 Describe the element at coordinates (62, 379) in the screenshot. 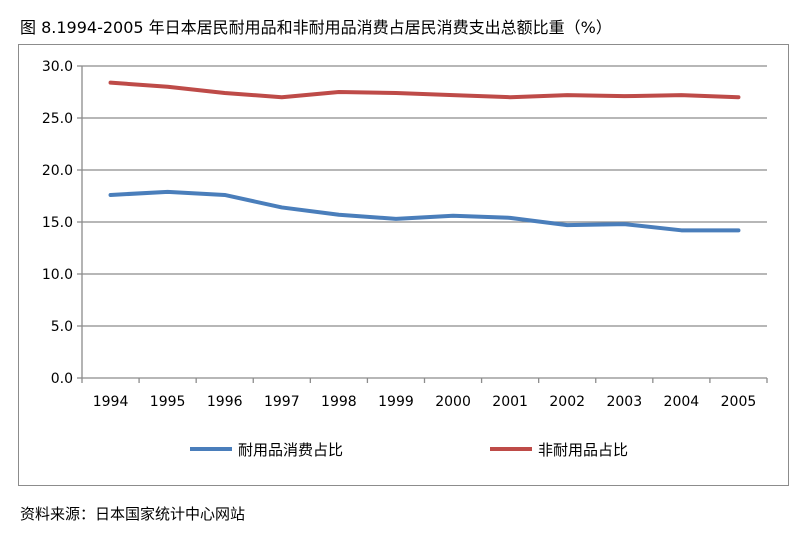

I see `y-tick-label: 0.0` at that location.